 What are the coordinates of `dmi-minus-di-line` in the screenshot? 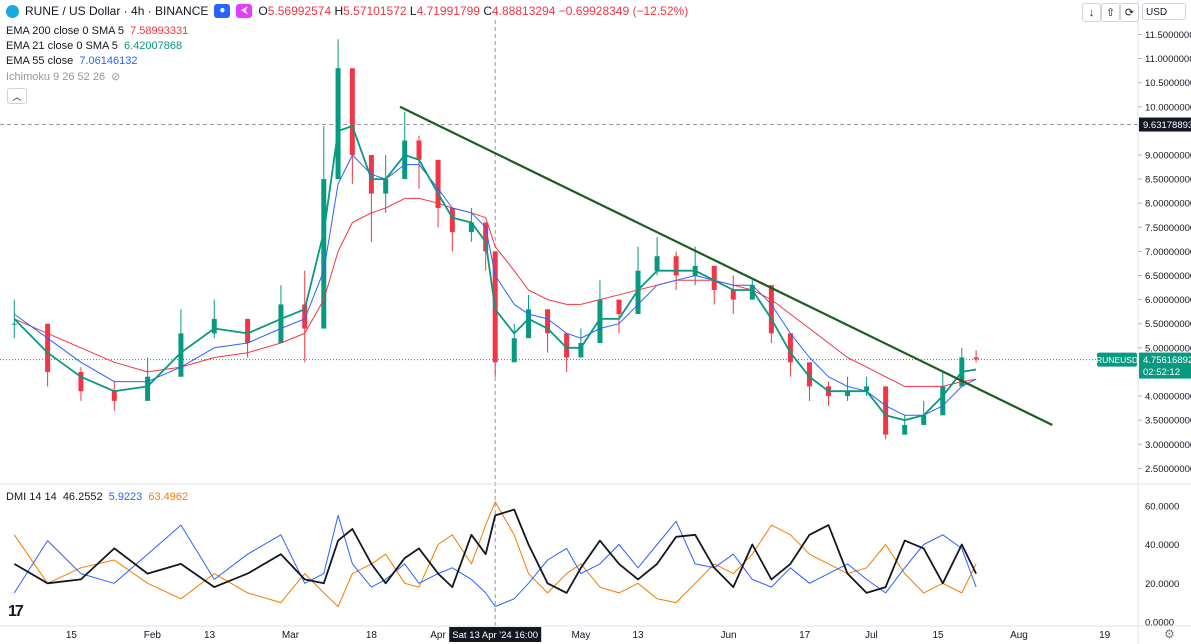 It's located at (495, 554).